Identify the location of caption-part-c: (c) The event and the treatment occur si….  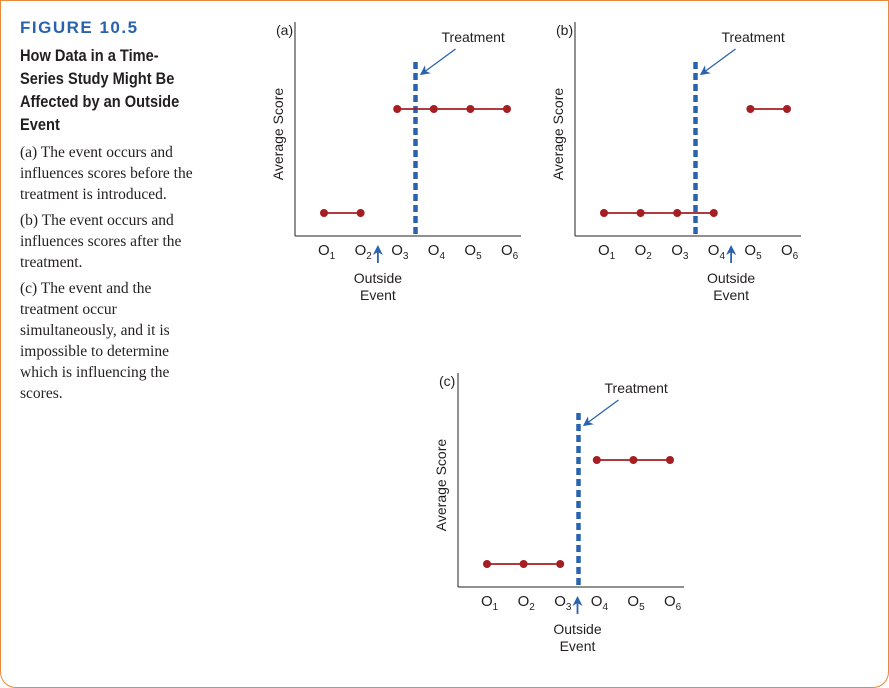
(95, 341).